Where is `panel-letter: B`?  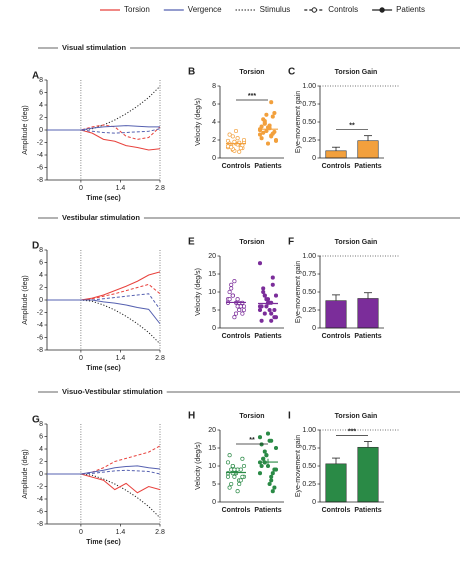 panel-letter: B is located at coordinates (191, 72).